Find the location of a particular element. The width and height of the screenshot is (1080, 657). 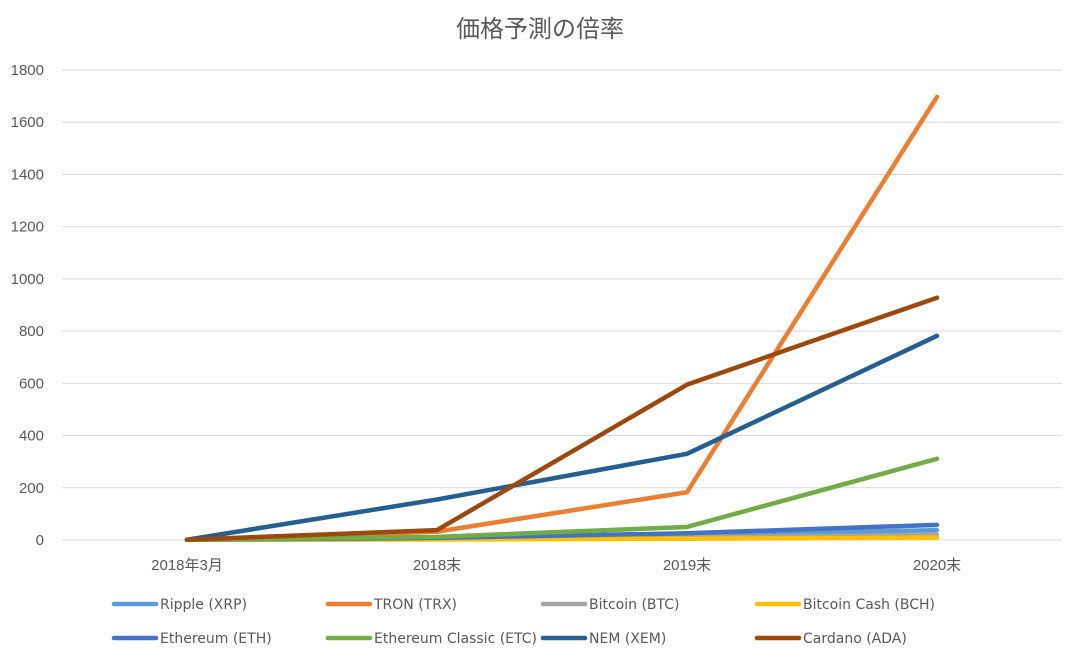

y-tick-label: 600 is located at coordinates (31, 383).